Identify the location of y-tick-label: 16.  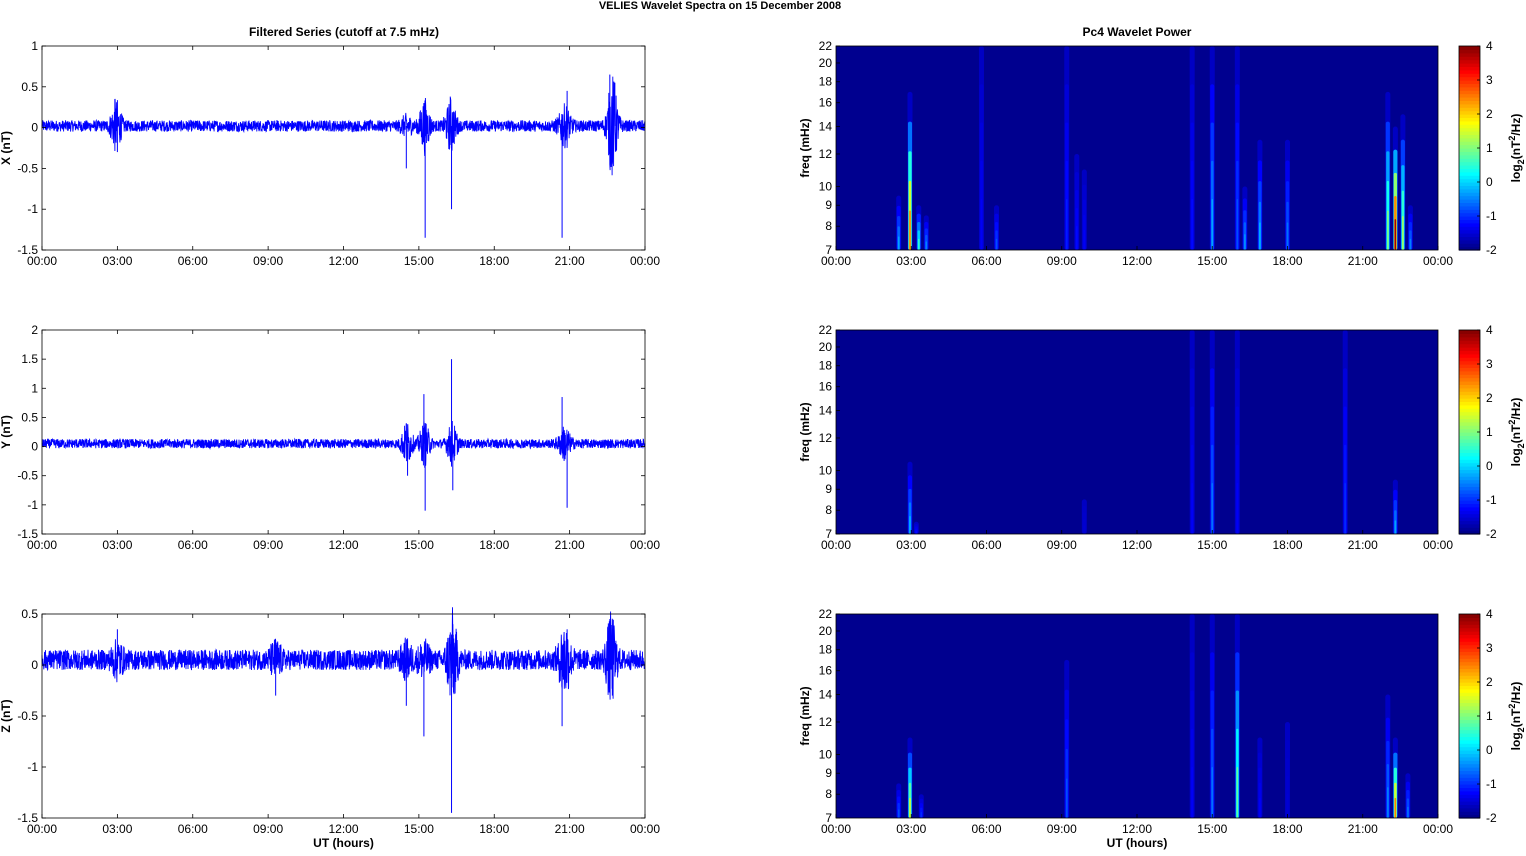
(826, 103).